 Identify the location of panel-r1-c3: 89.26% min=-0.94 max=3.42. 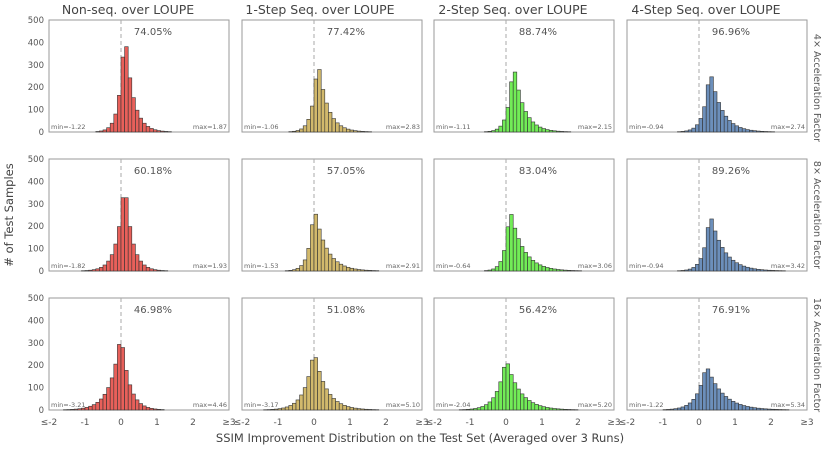
(717, 215).